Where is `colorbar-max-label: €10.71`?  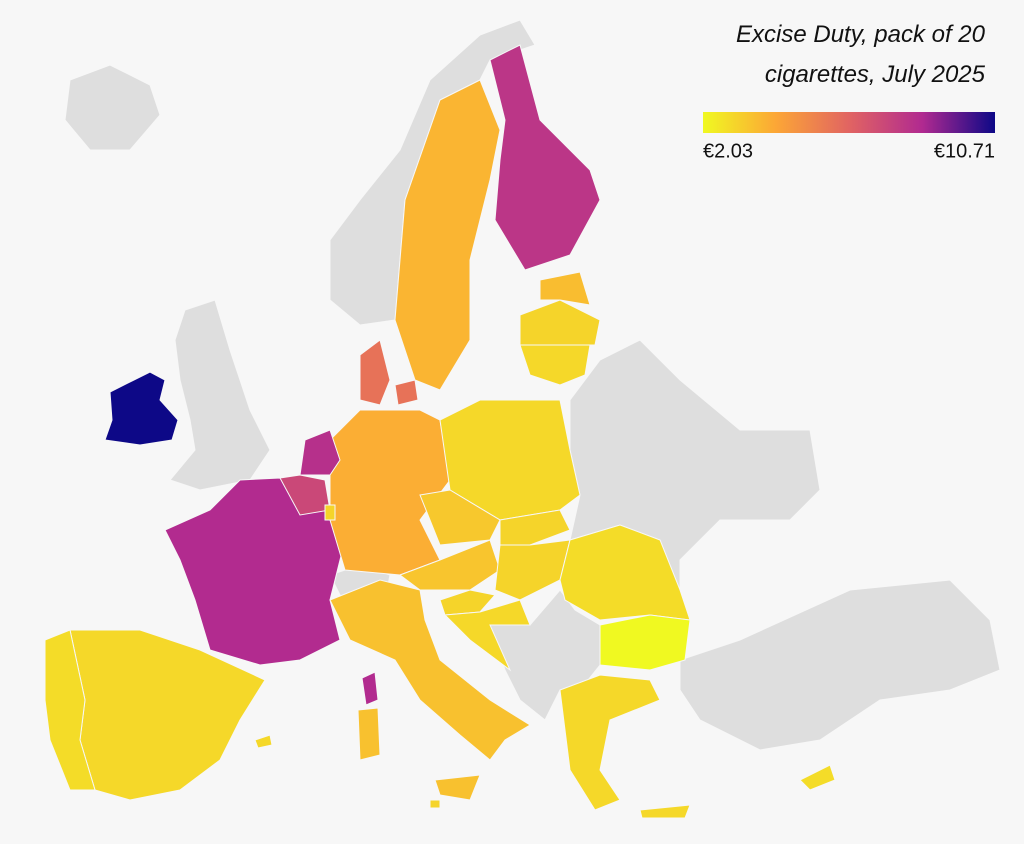
colorbar-max-label: €10.71 is located at coordinates (964, 151).